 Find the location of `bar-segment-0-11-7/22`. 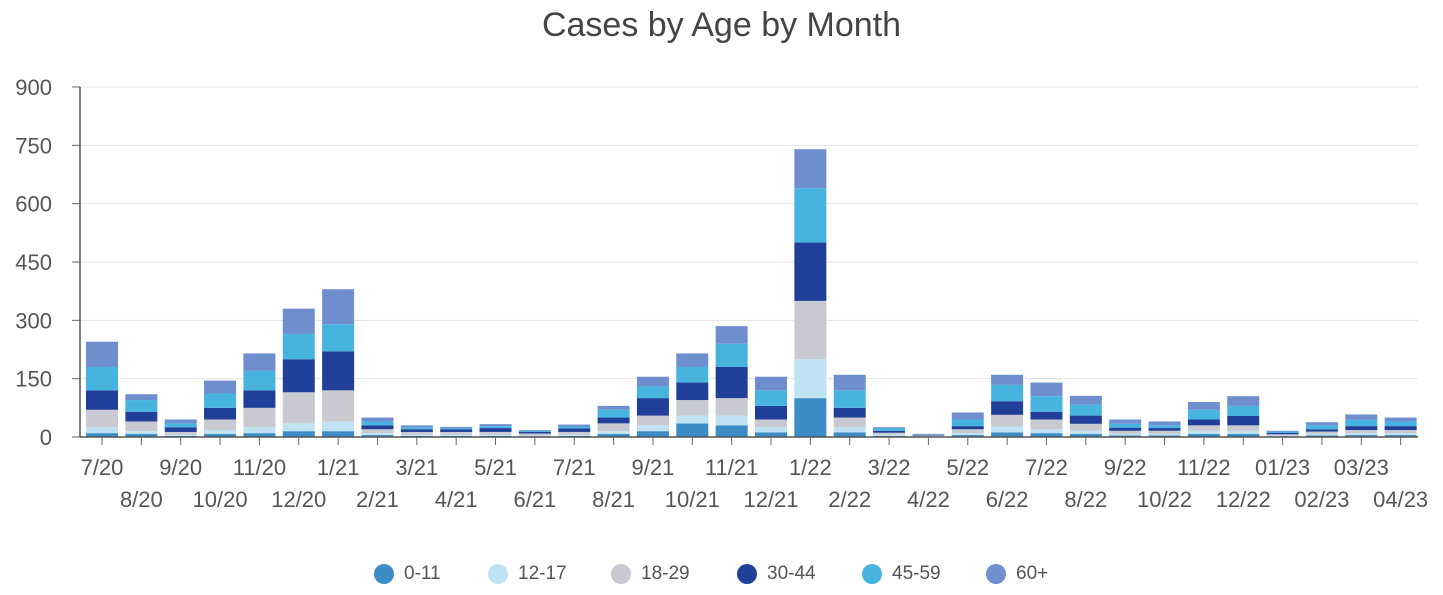

bar-segment-0-11-7/22 is located at coordinates (1046, 435).